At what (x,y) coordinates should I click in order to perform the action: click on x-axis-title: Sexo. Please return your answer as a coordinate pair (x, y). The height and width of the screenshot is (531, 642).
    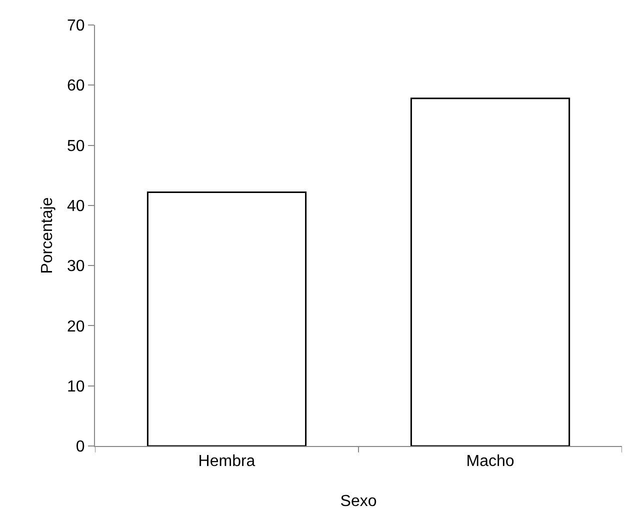
    Looking at the image, I should click on (358, 501).